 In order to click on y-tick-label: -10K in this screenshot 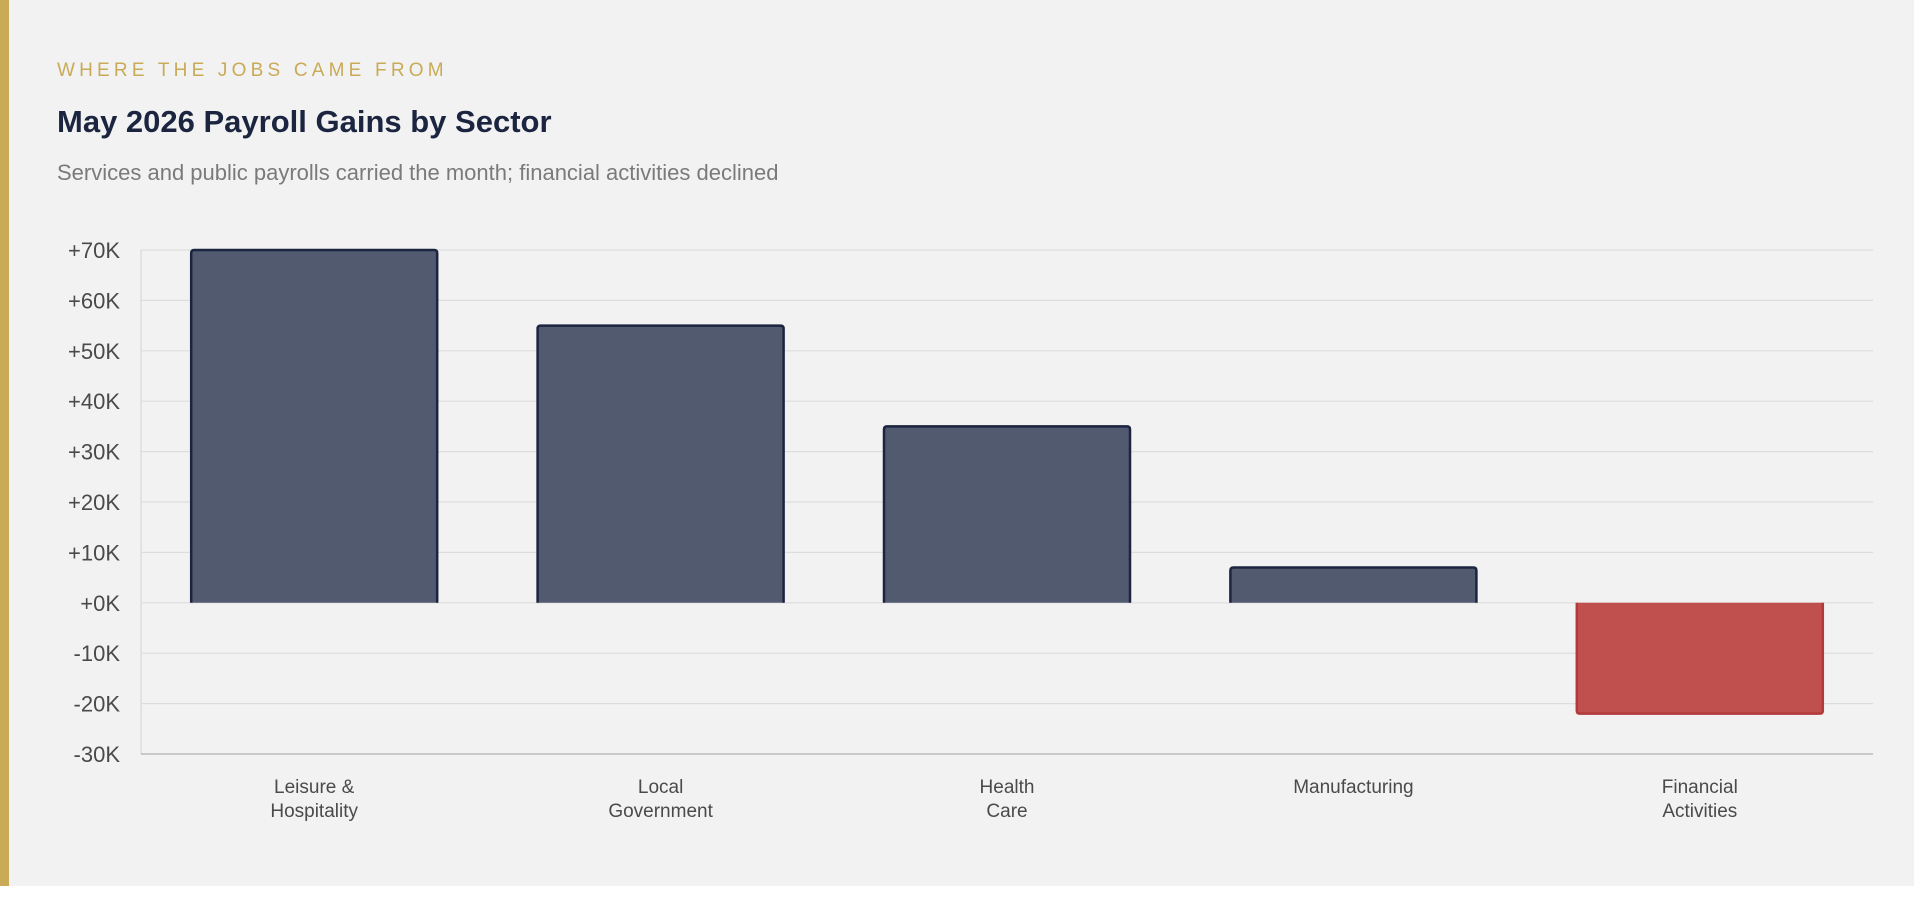, I will do `click(97, 653)`.